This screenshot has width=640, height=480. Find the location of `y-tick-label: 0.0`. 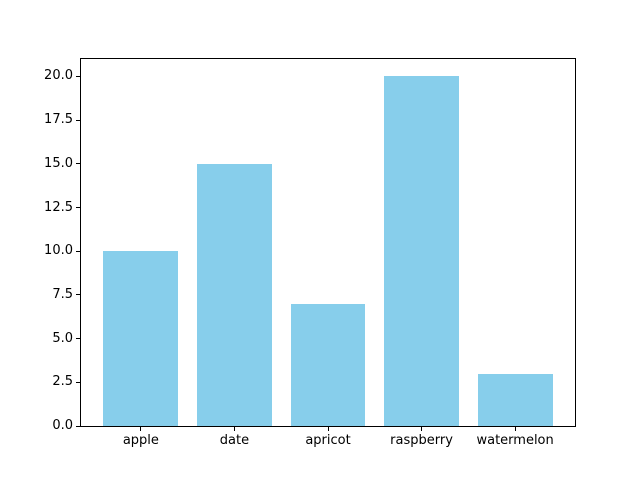

y-tick-label: 0.0 is located at coordinates (62, 425).